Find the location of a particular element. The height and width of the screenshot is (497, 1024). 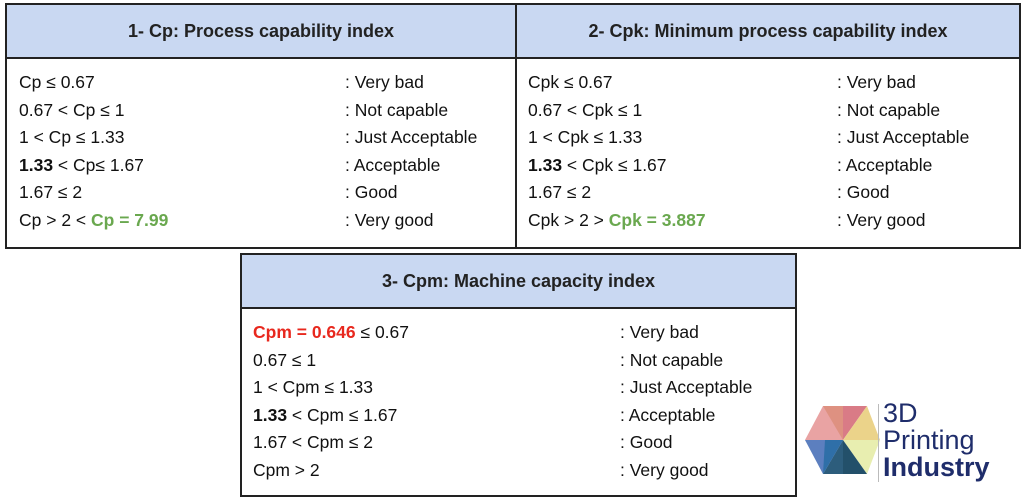

condition-segment: Cpk ≤ 0.67 is located at coordinates (570, 82).